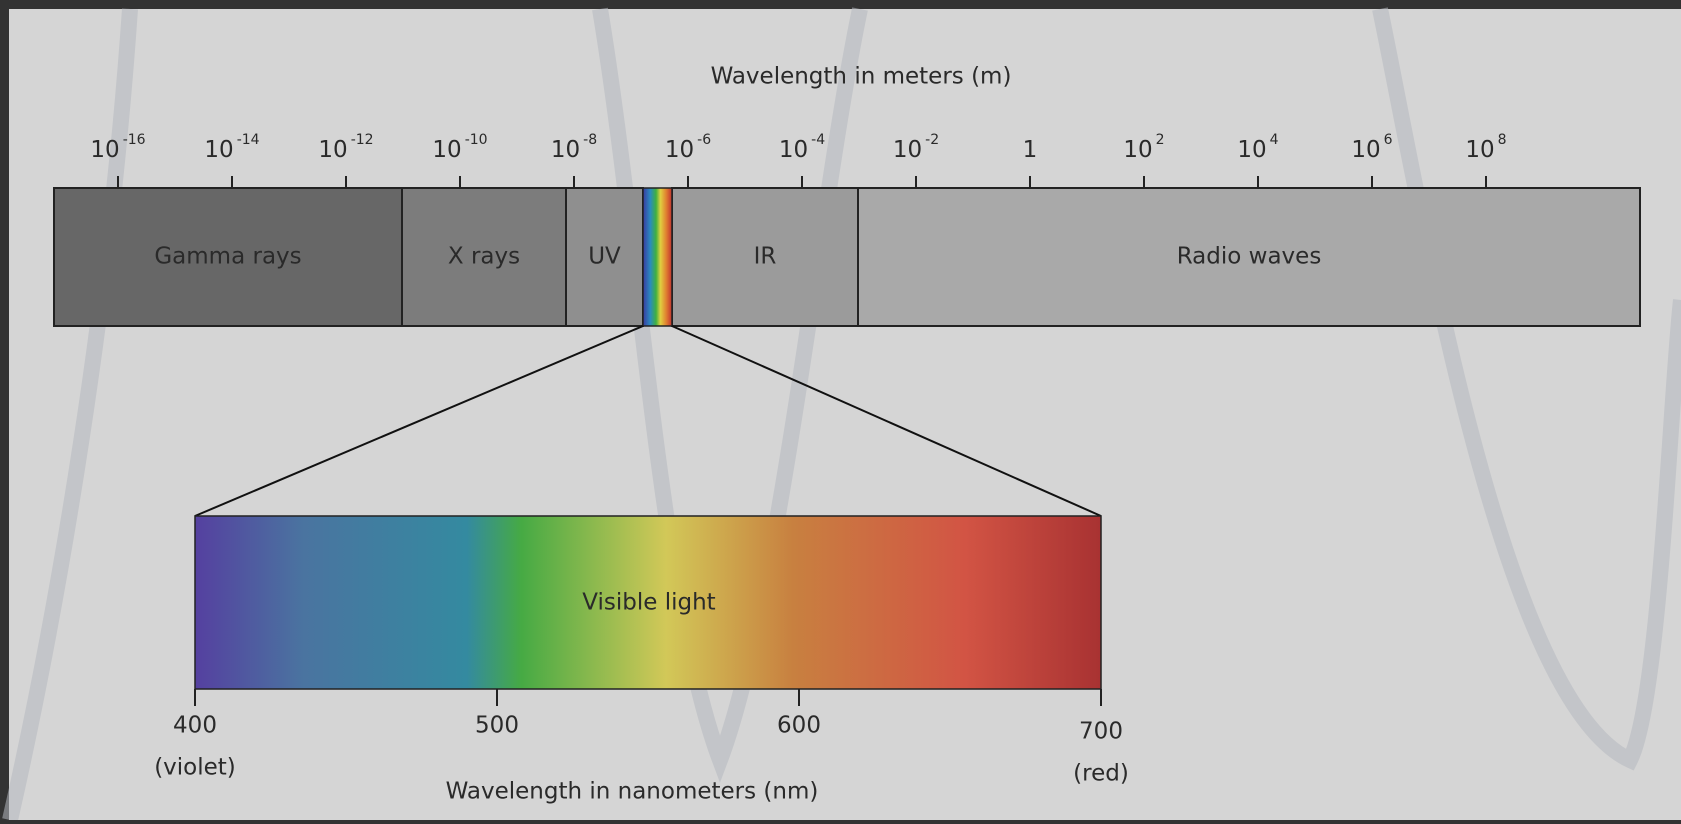  Describe the element at coordinates (657, 257) in the screenshot. I see `visible-sliver` at that location.